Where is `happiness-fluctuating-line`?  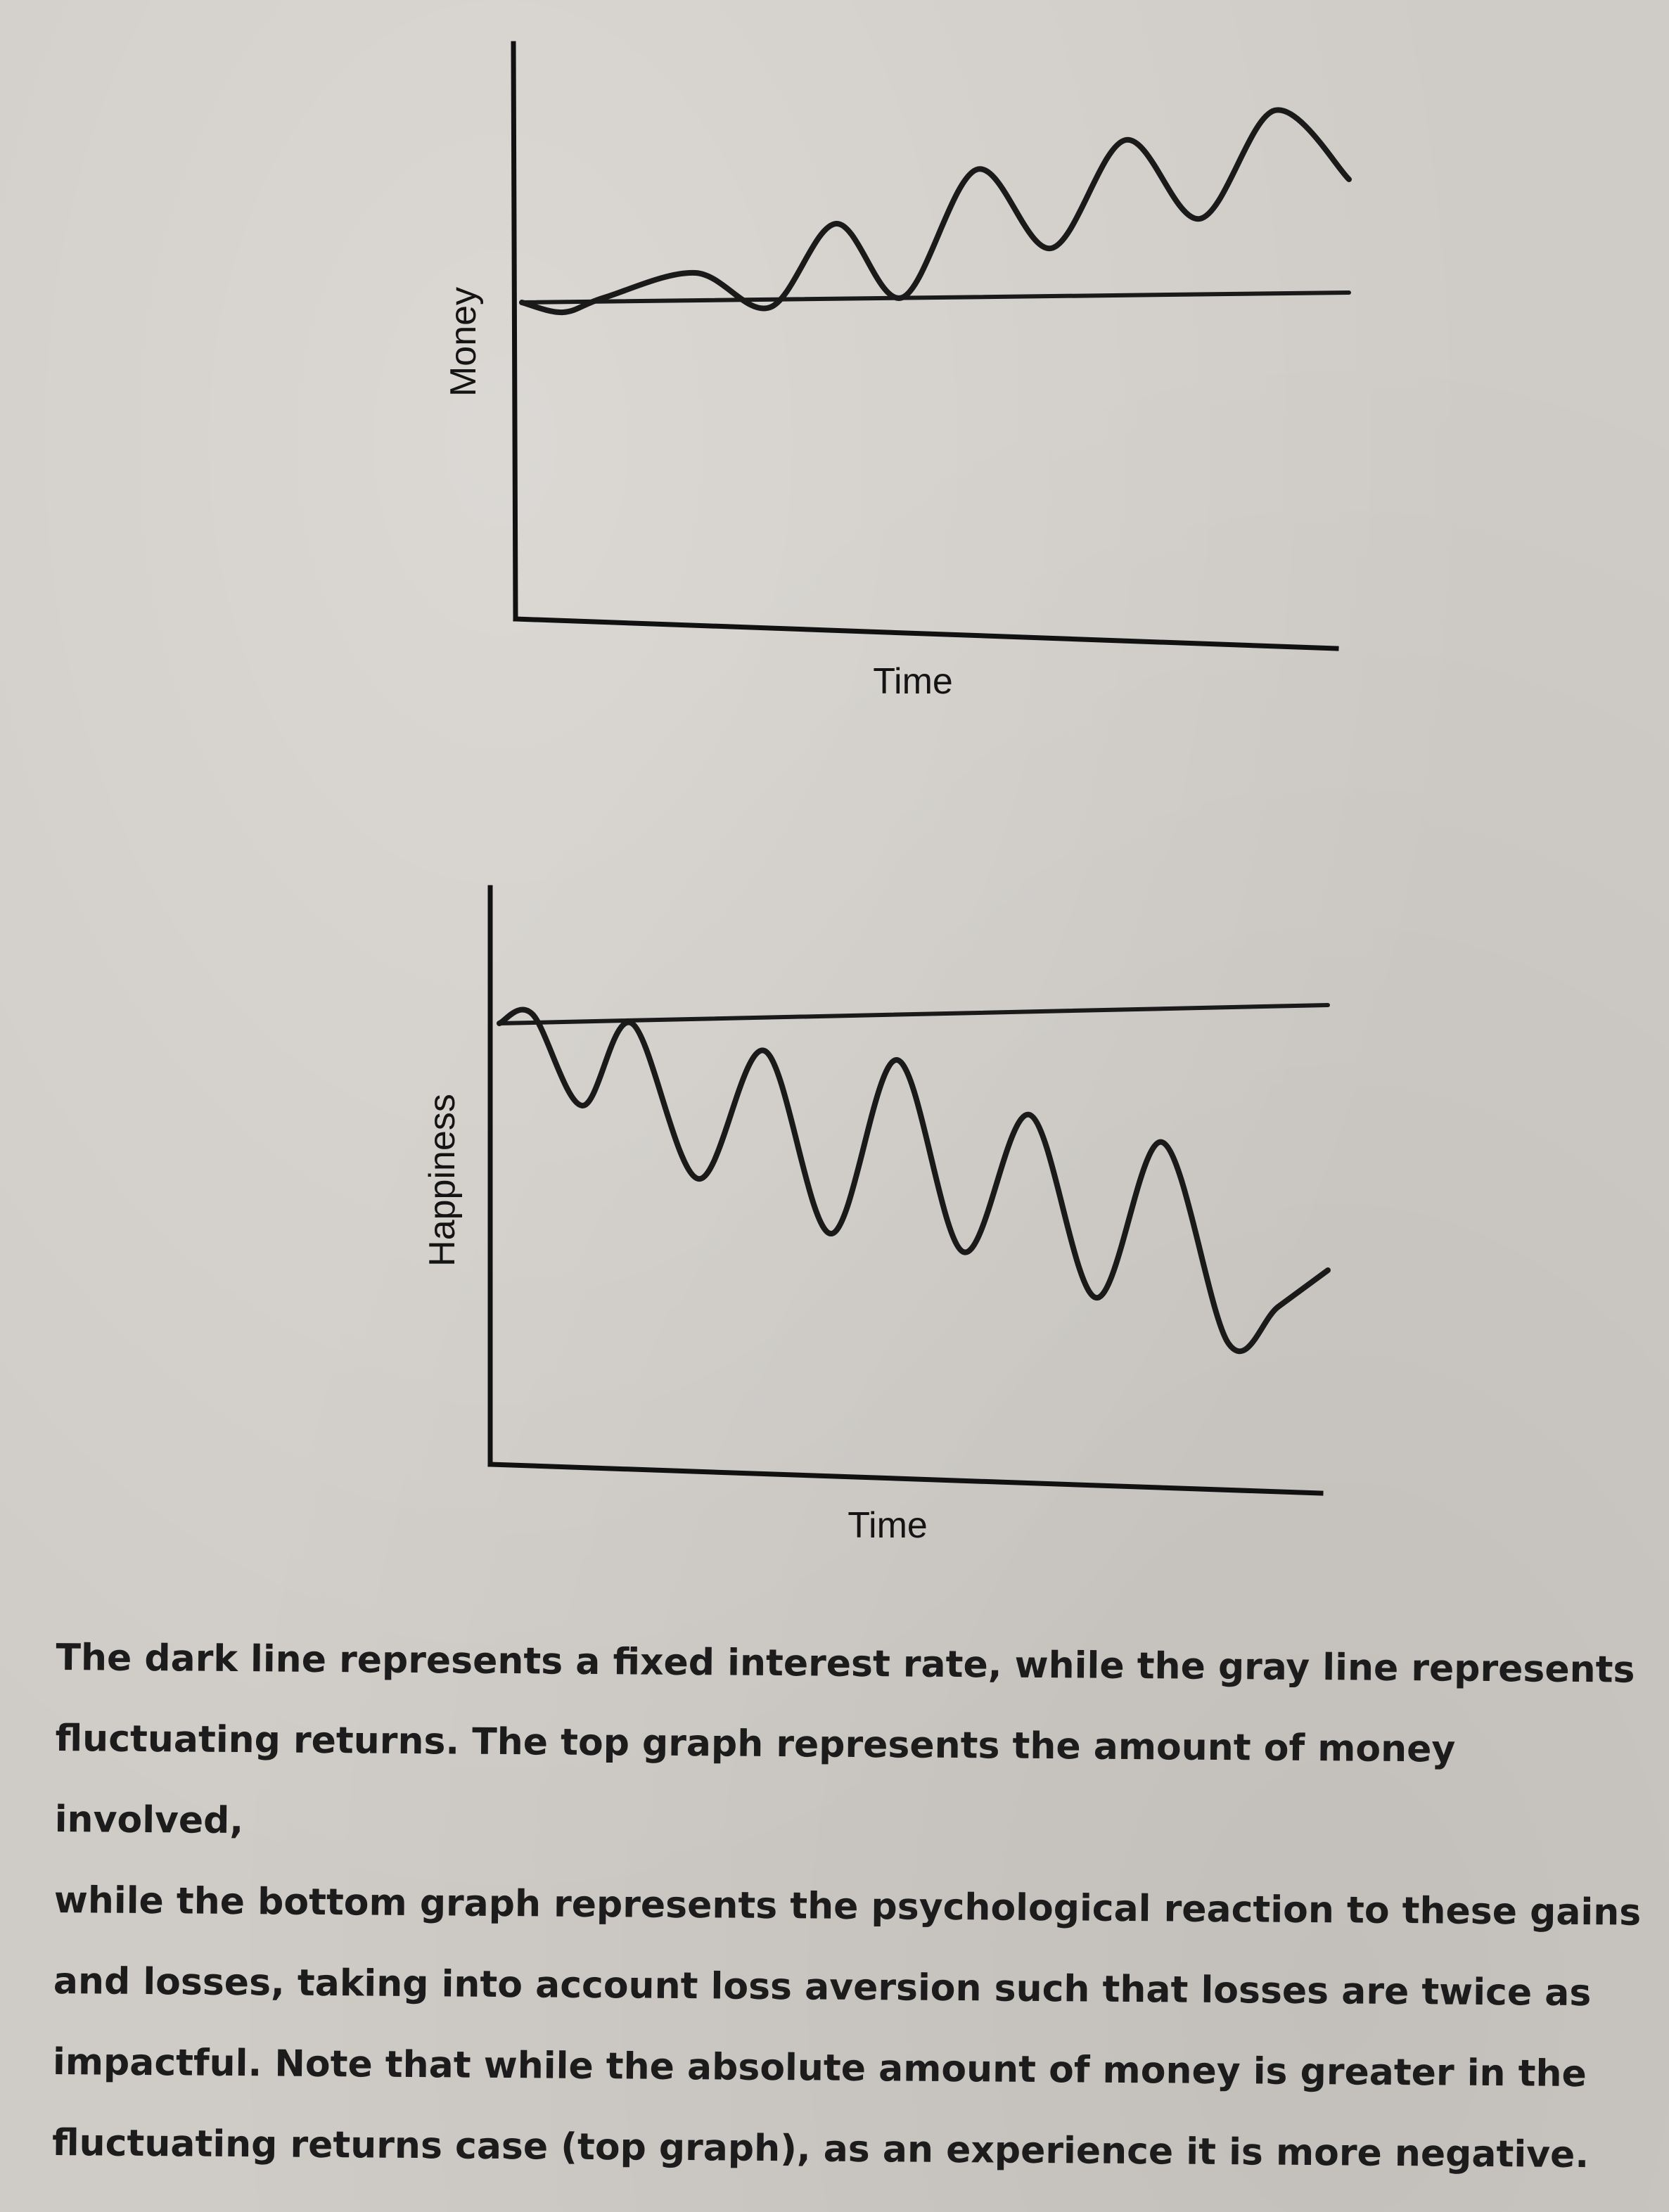 happiness-fluctuating-line is located at coordinates (914, 1180).